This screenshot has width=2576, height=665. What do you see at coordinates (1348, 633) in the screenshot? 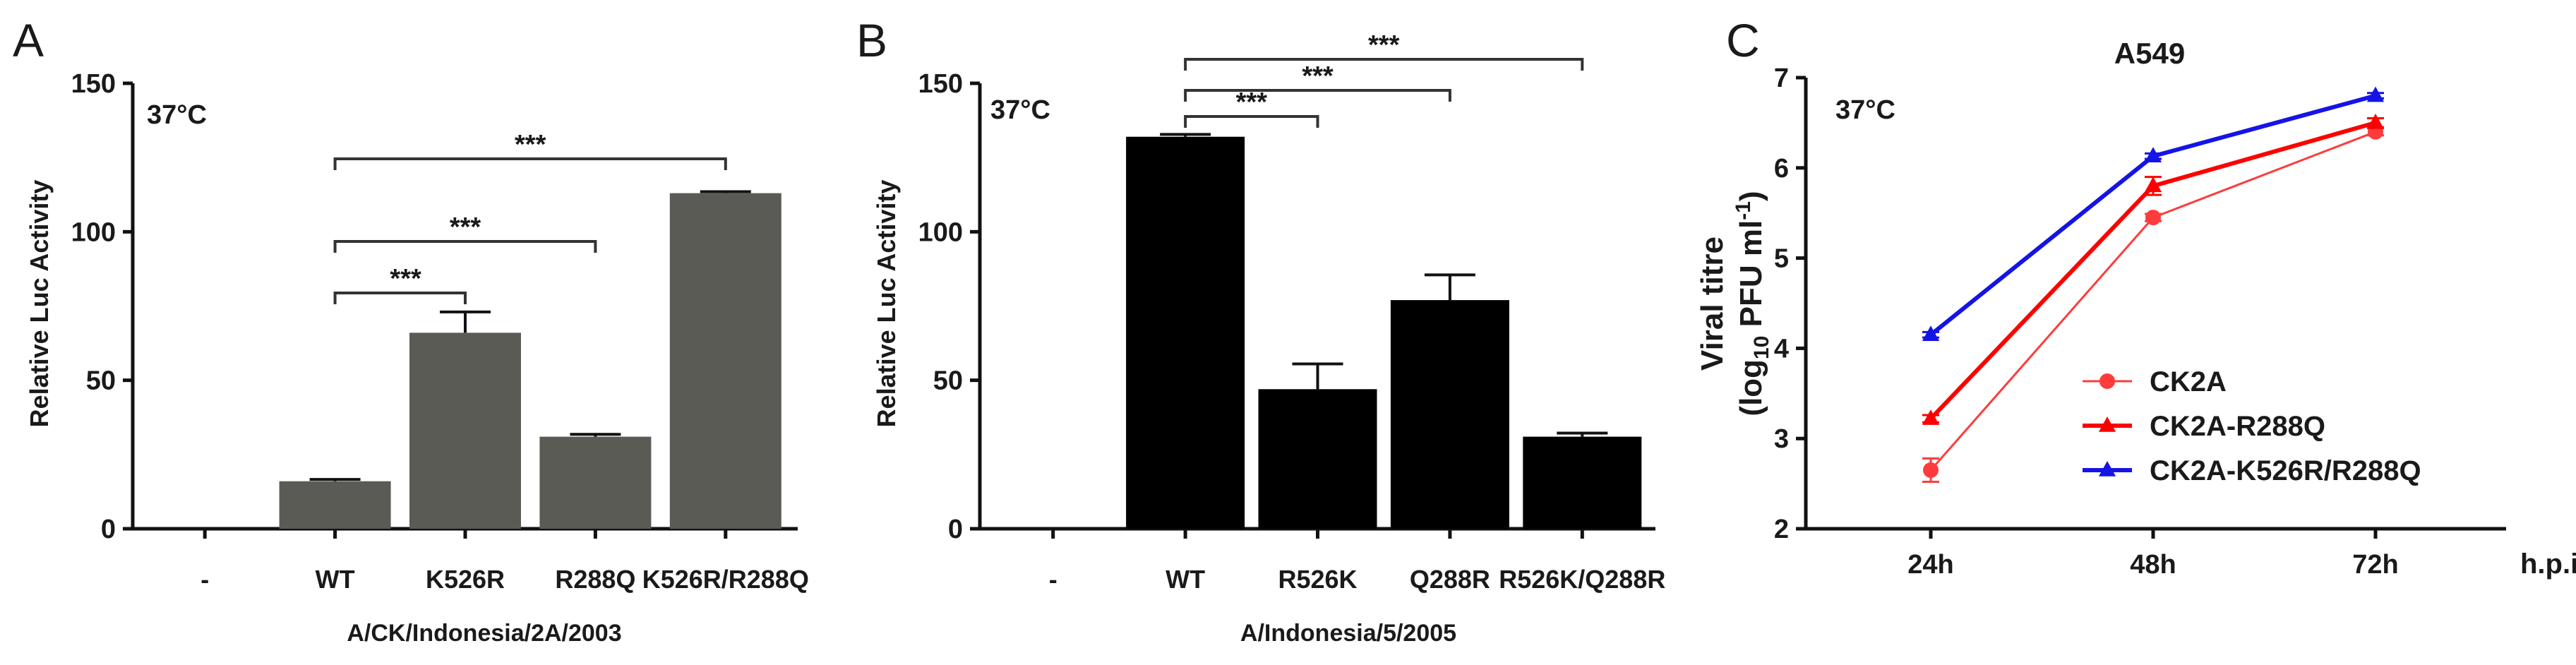
I see `panel-b-xlabel: A/Indonesia/5/2005` at bounding box center [1348, 633].